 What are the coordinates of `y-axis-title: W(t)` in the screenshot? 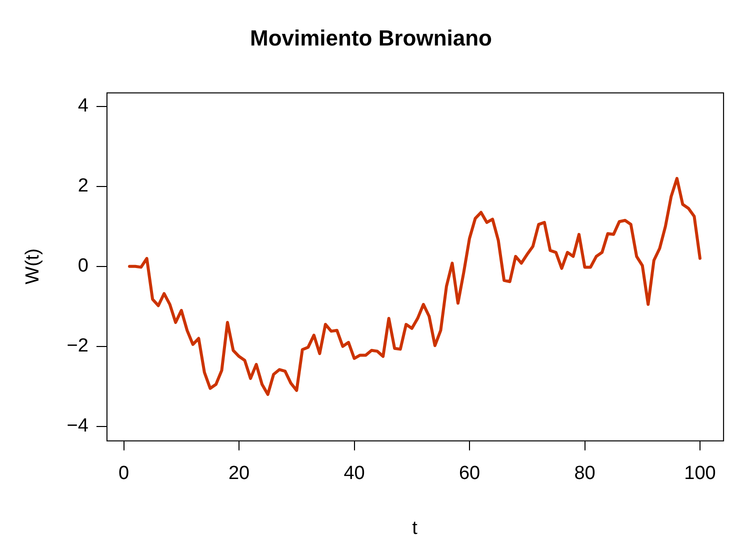 It's located at (33, 266).